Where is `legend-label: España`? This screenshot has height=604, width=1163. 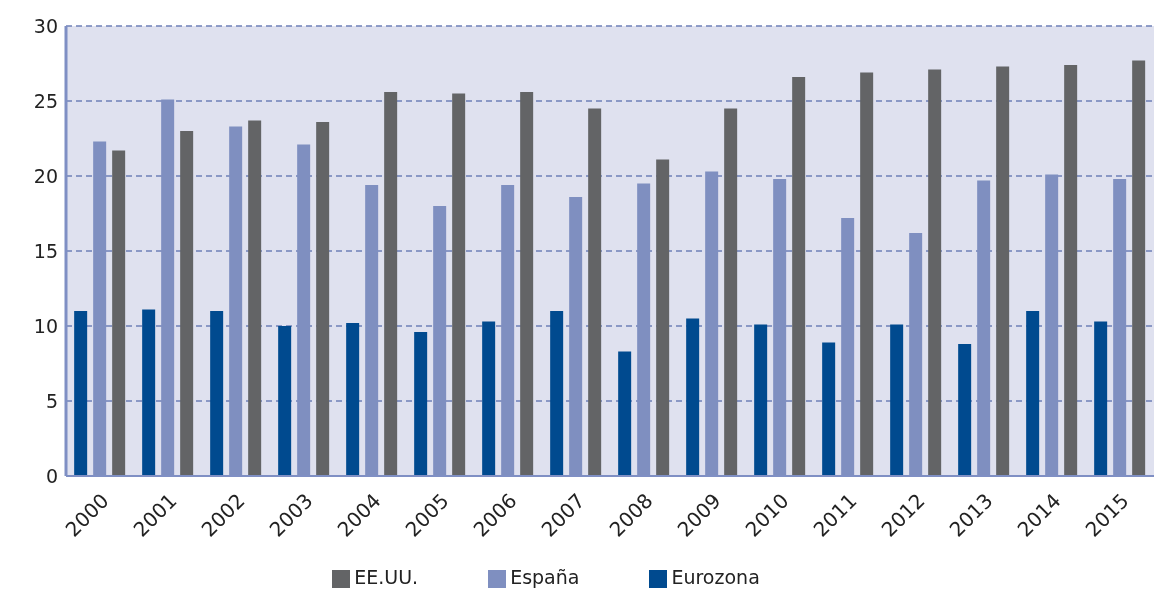 legend-label: España is located at coordinates (545, 577).